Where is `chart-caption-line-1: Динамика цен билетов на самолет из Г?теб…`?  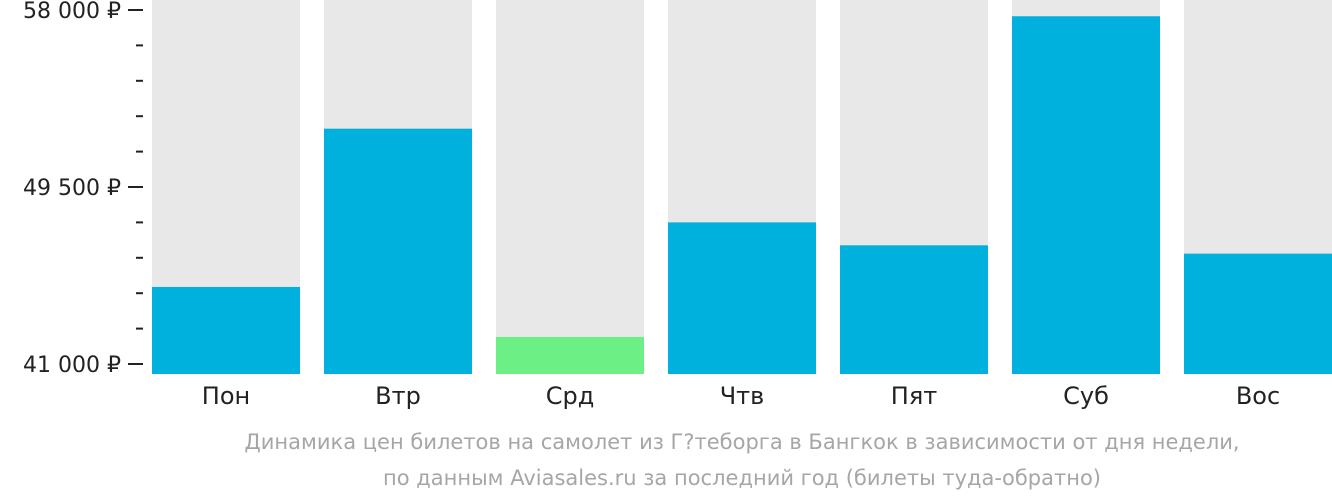 chart-caption-line-1: Динамика цен билетов на самолет из Г?теб… is located at coordinates (742, 442).